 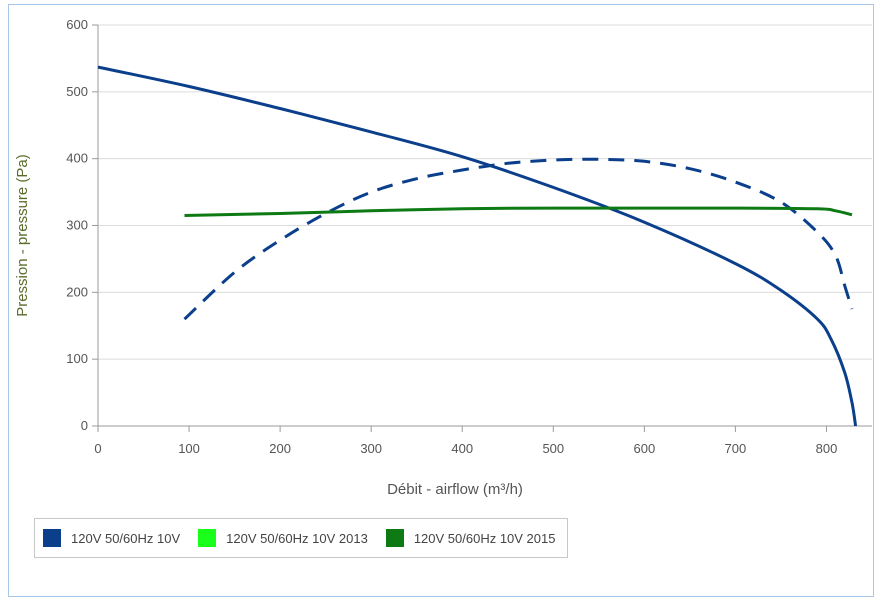 I want to click on x-tick-label: 700, so click(x=736, y=448).